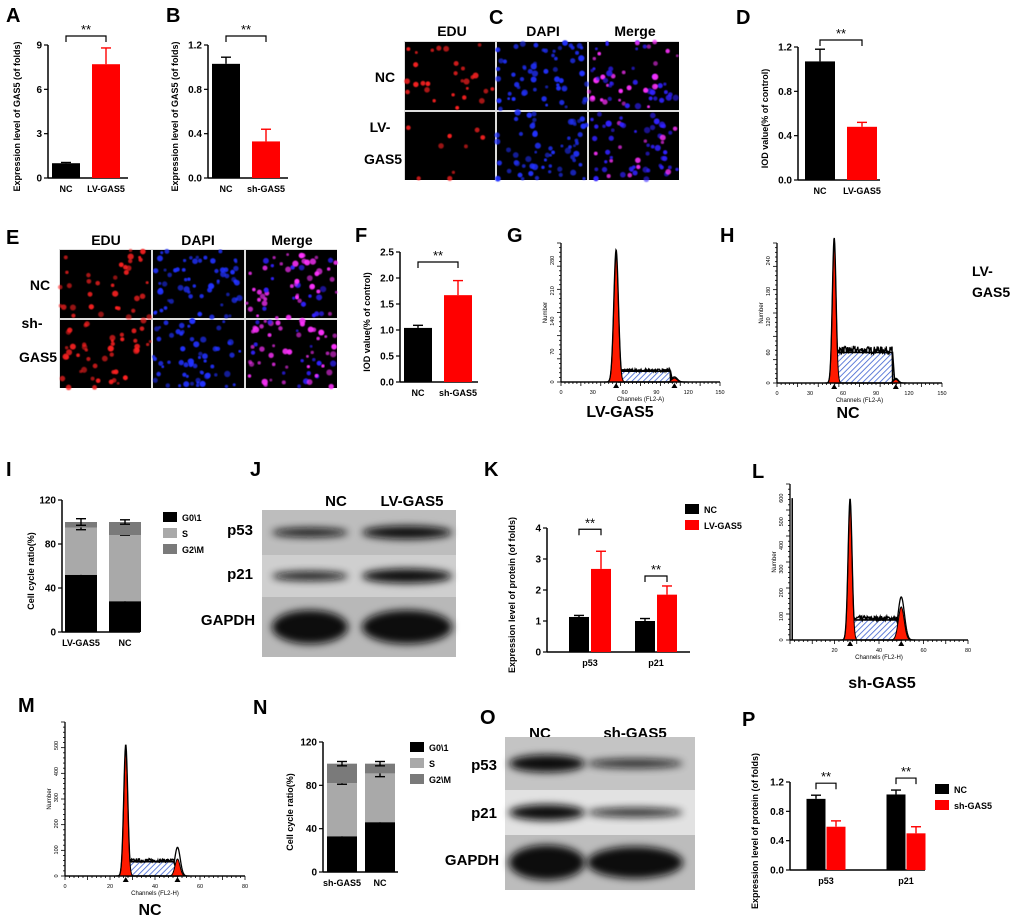 This screenshot has height=924, width=1020. What do you see at coordinates (81, 551) in the screenshot?
I see `bar-segment-S` at bounding box center [81, 551].